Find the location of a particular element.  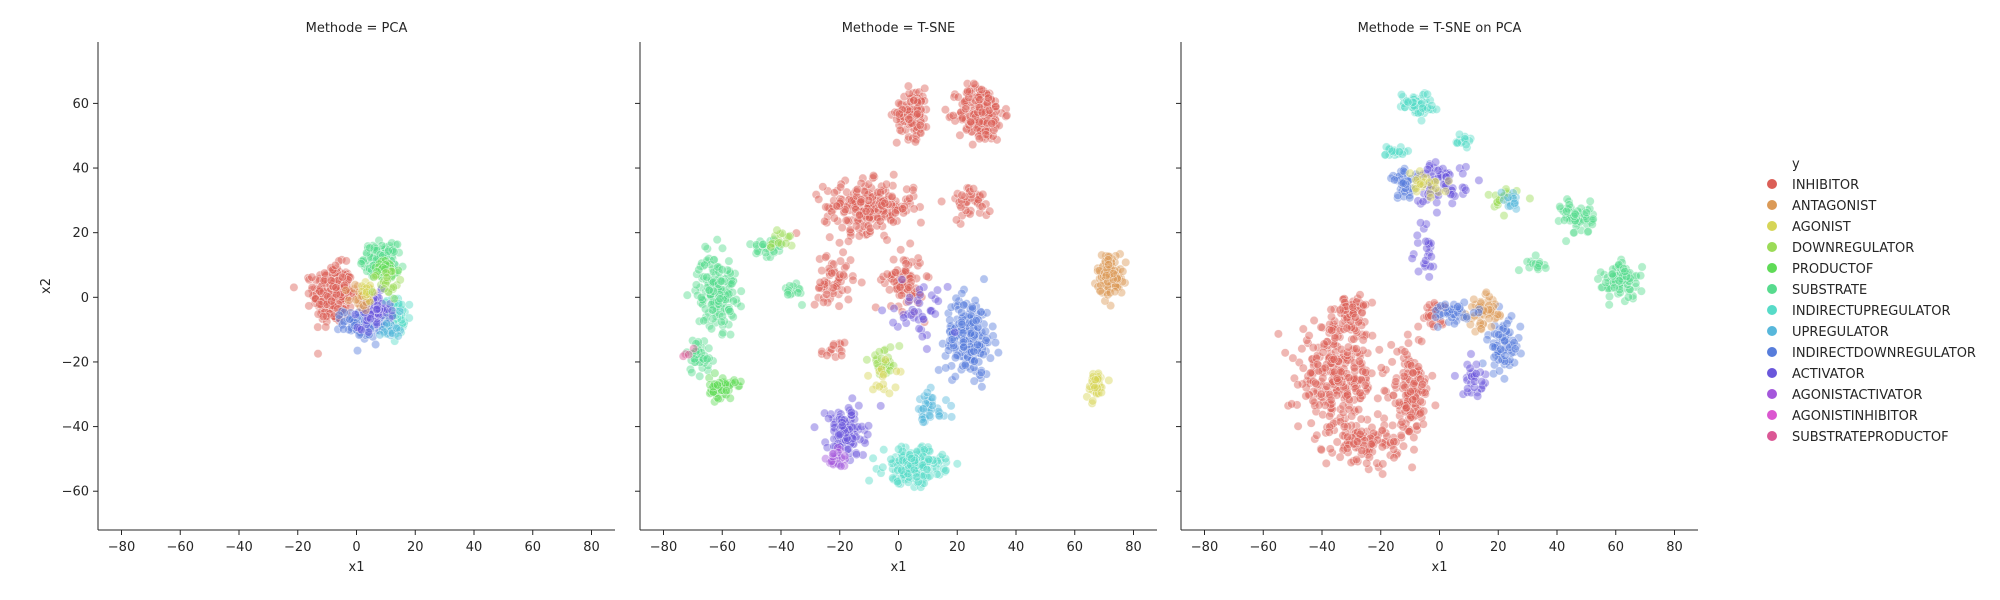

y-tick-label: −20 is located at coordinates (75, 362).